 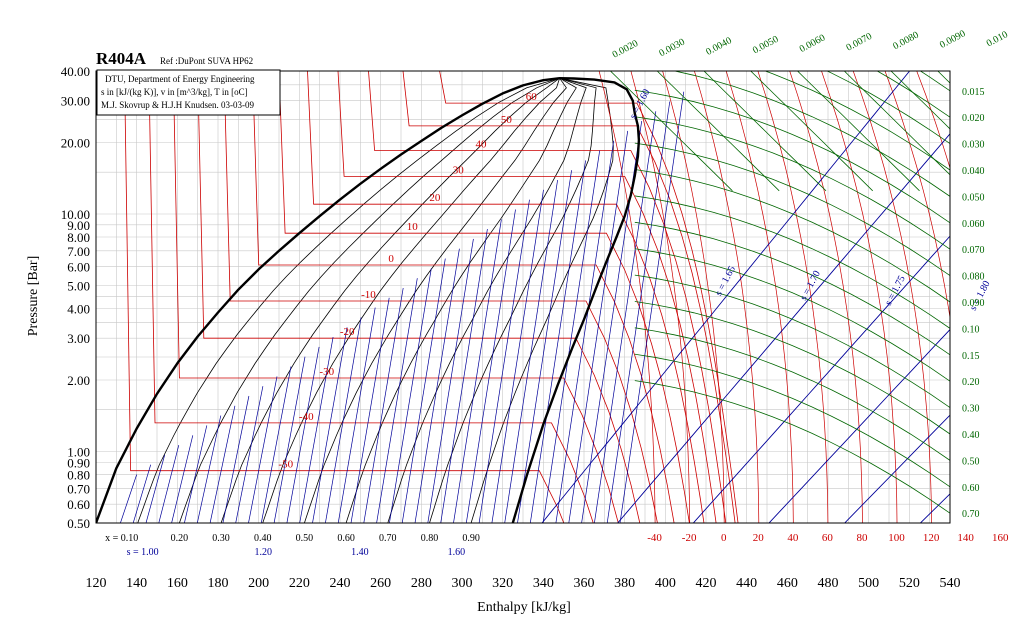 I want to click on superheated-isotherm-label: 160, so click(x=1000, y=538).